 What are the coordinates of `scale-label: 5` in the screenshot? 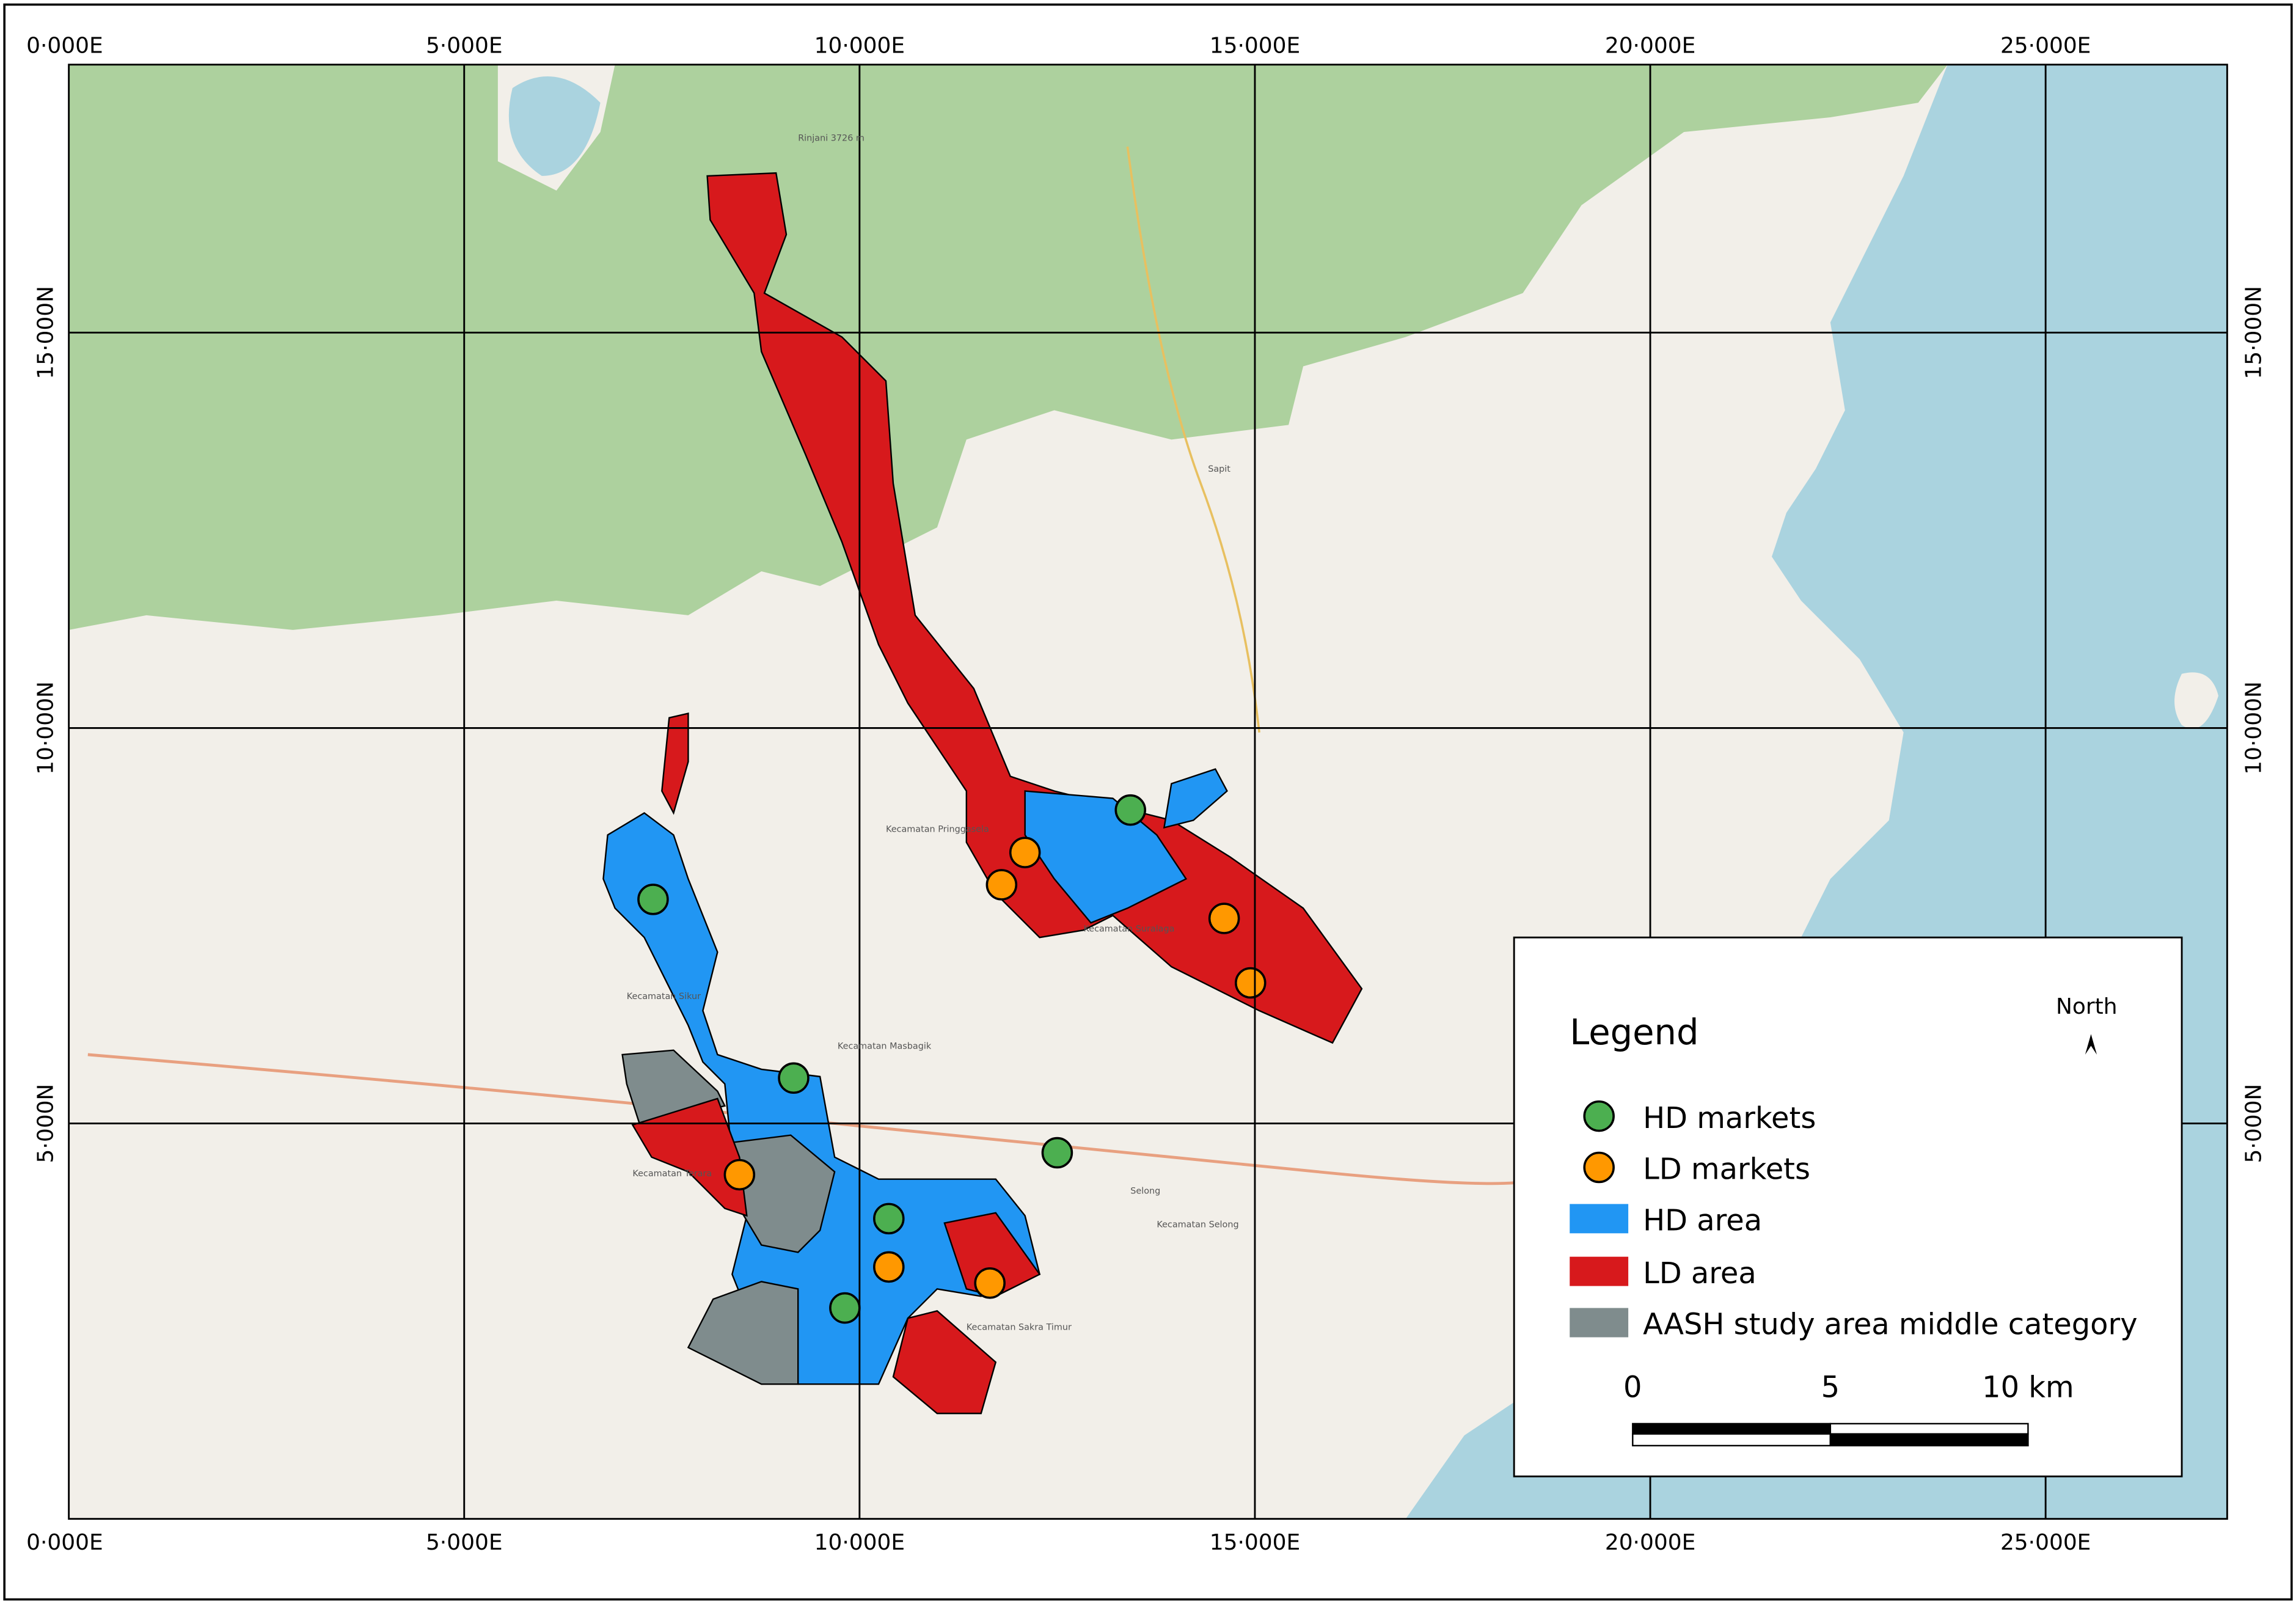 It's located at (1830, 1388).